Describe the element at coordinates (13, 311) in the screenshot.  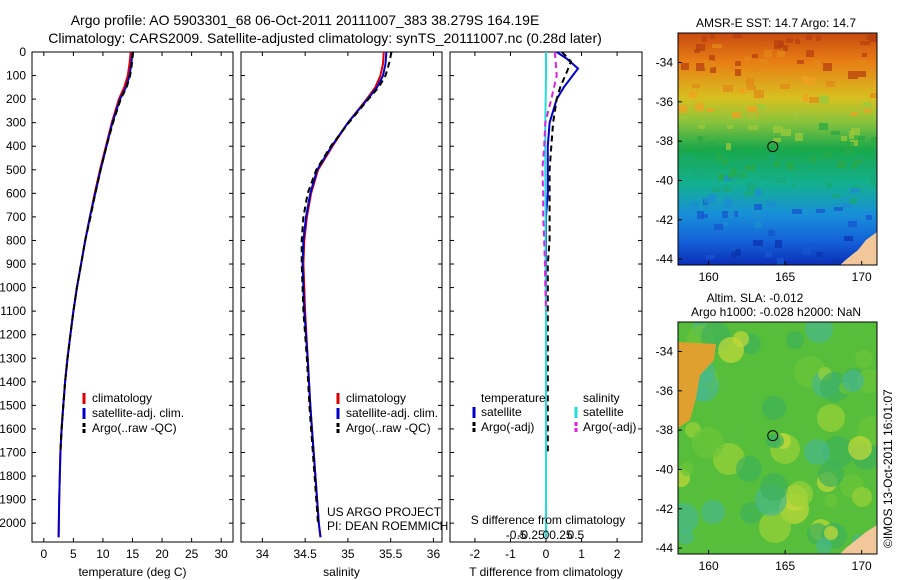
I see `y-tick-label: 1100` at that location.